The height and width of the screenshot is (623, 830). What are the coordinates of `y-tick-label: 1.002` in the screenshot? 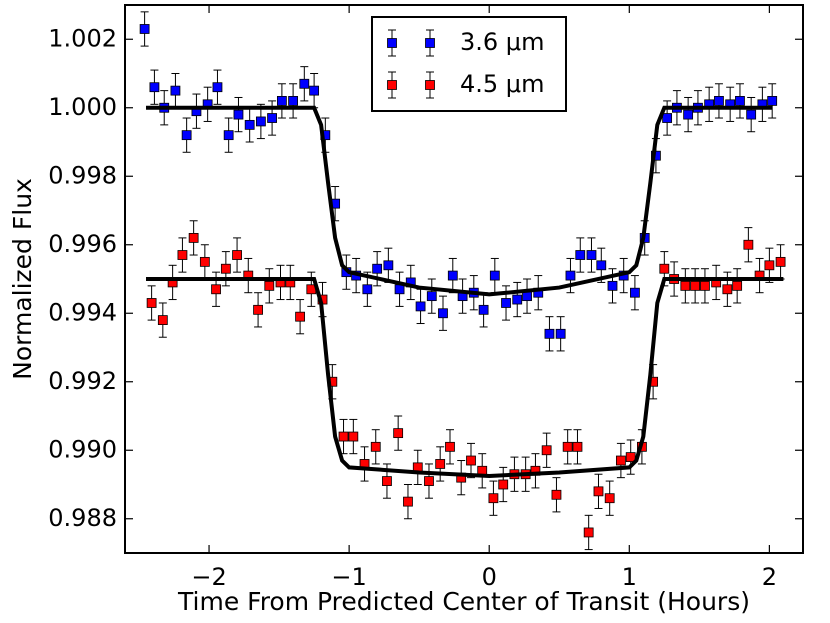 It's located at (82, 38).